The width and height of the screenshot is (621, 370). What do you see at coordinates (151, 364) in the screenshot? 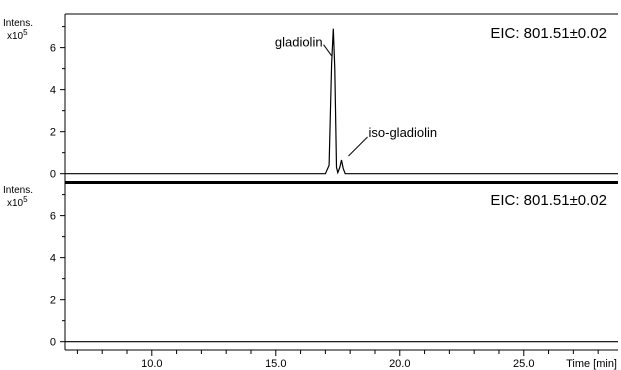
I see `x-tick-label: 10.0` at bounding box center [151, 364].